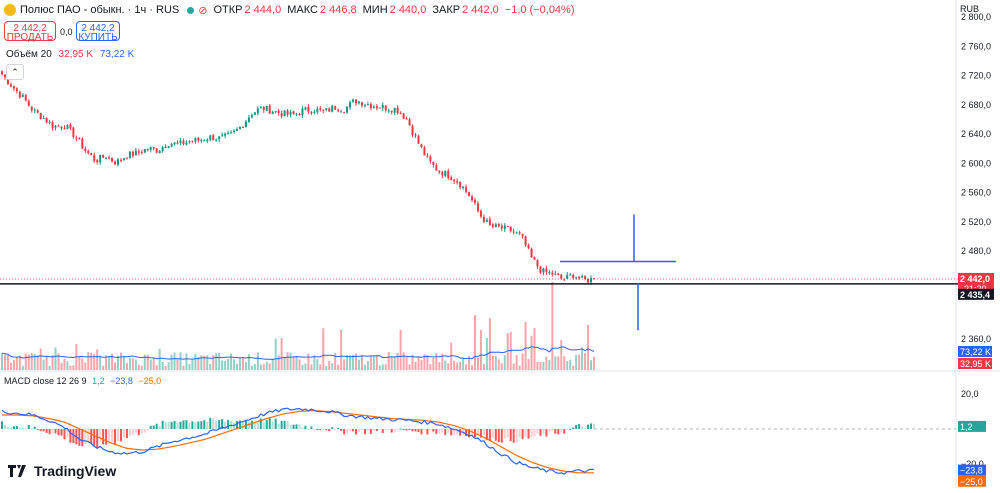 The height and width of the screenshot is (493, 1000). Describe the element at coordinates (191, 10) in the screenshot. I see `market-open-dot-icon` at that location.